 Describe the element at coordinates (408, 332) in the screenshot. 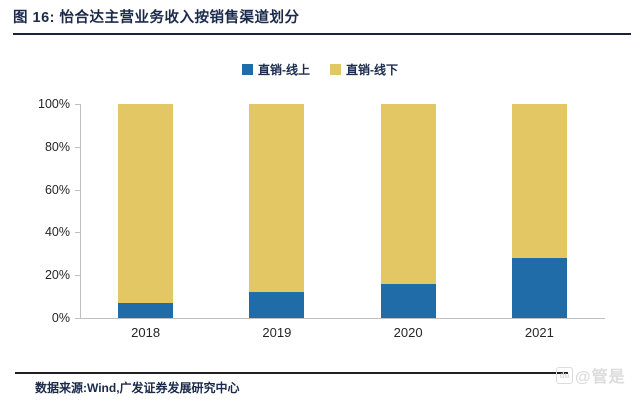

I see `x-axis-label: 2020` at that location.